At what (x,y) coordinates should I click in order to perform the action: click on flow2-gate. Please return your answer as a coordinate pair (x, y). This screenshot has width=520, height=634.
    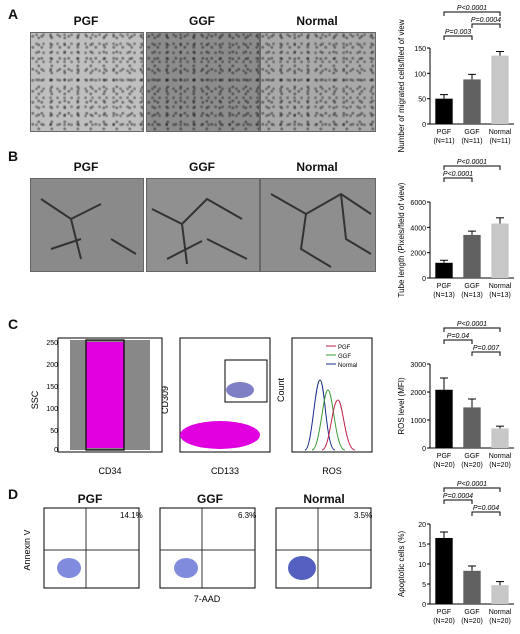
    Looking at the image, I should click on (246, 381).